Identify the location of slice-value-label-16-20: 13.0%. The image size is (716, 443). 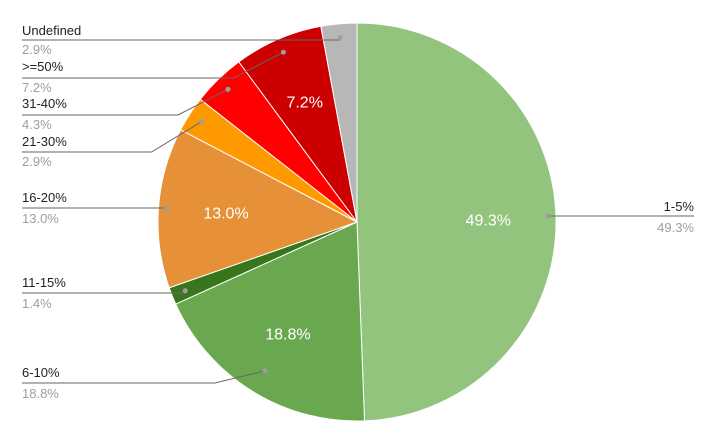
(225, 214).